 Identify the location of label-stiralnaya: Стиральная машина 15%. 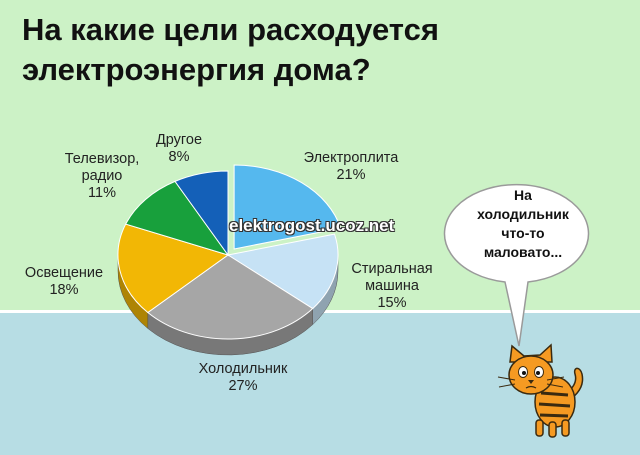
(392, 286).